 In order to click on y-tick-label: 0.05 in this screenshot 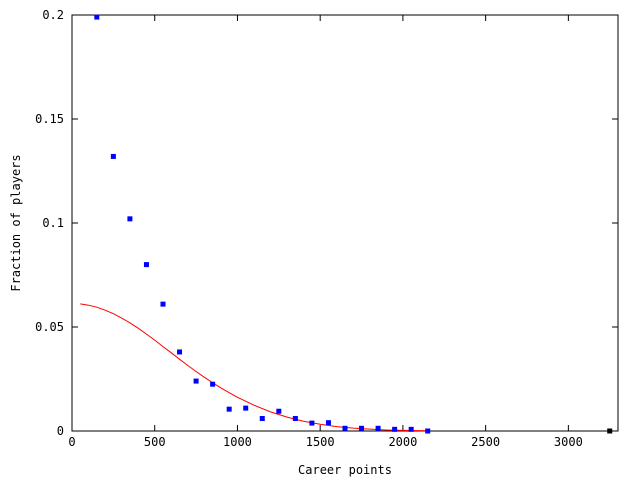, I will do `click(49, 327)`.